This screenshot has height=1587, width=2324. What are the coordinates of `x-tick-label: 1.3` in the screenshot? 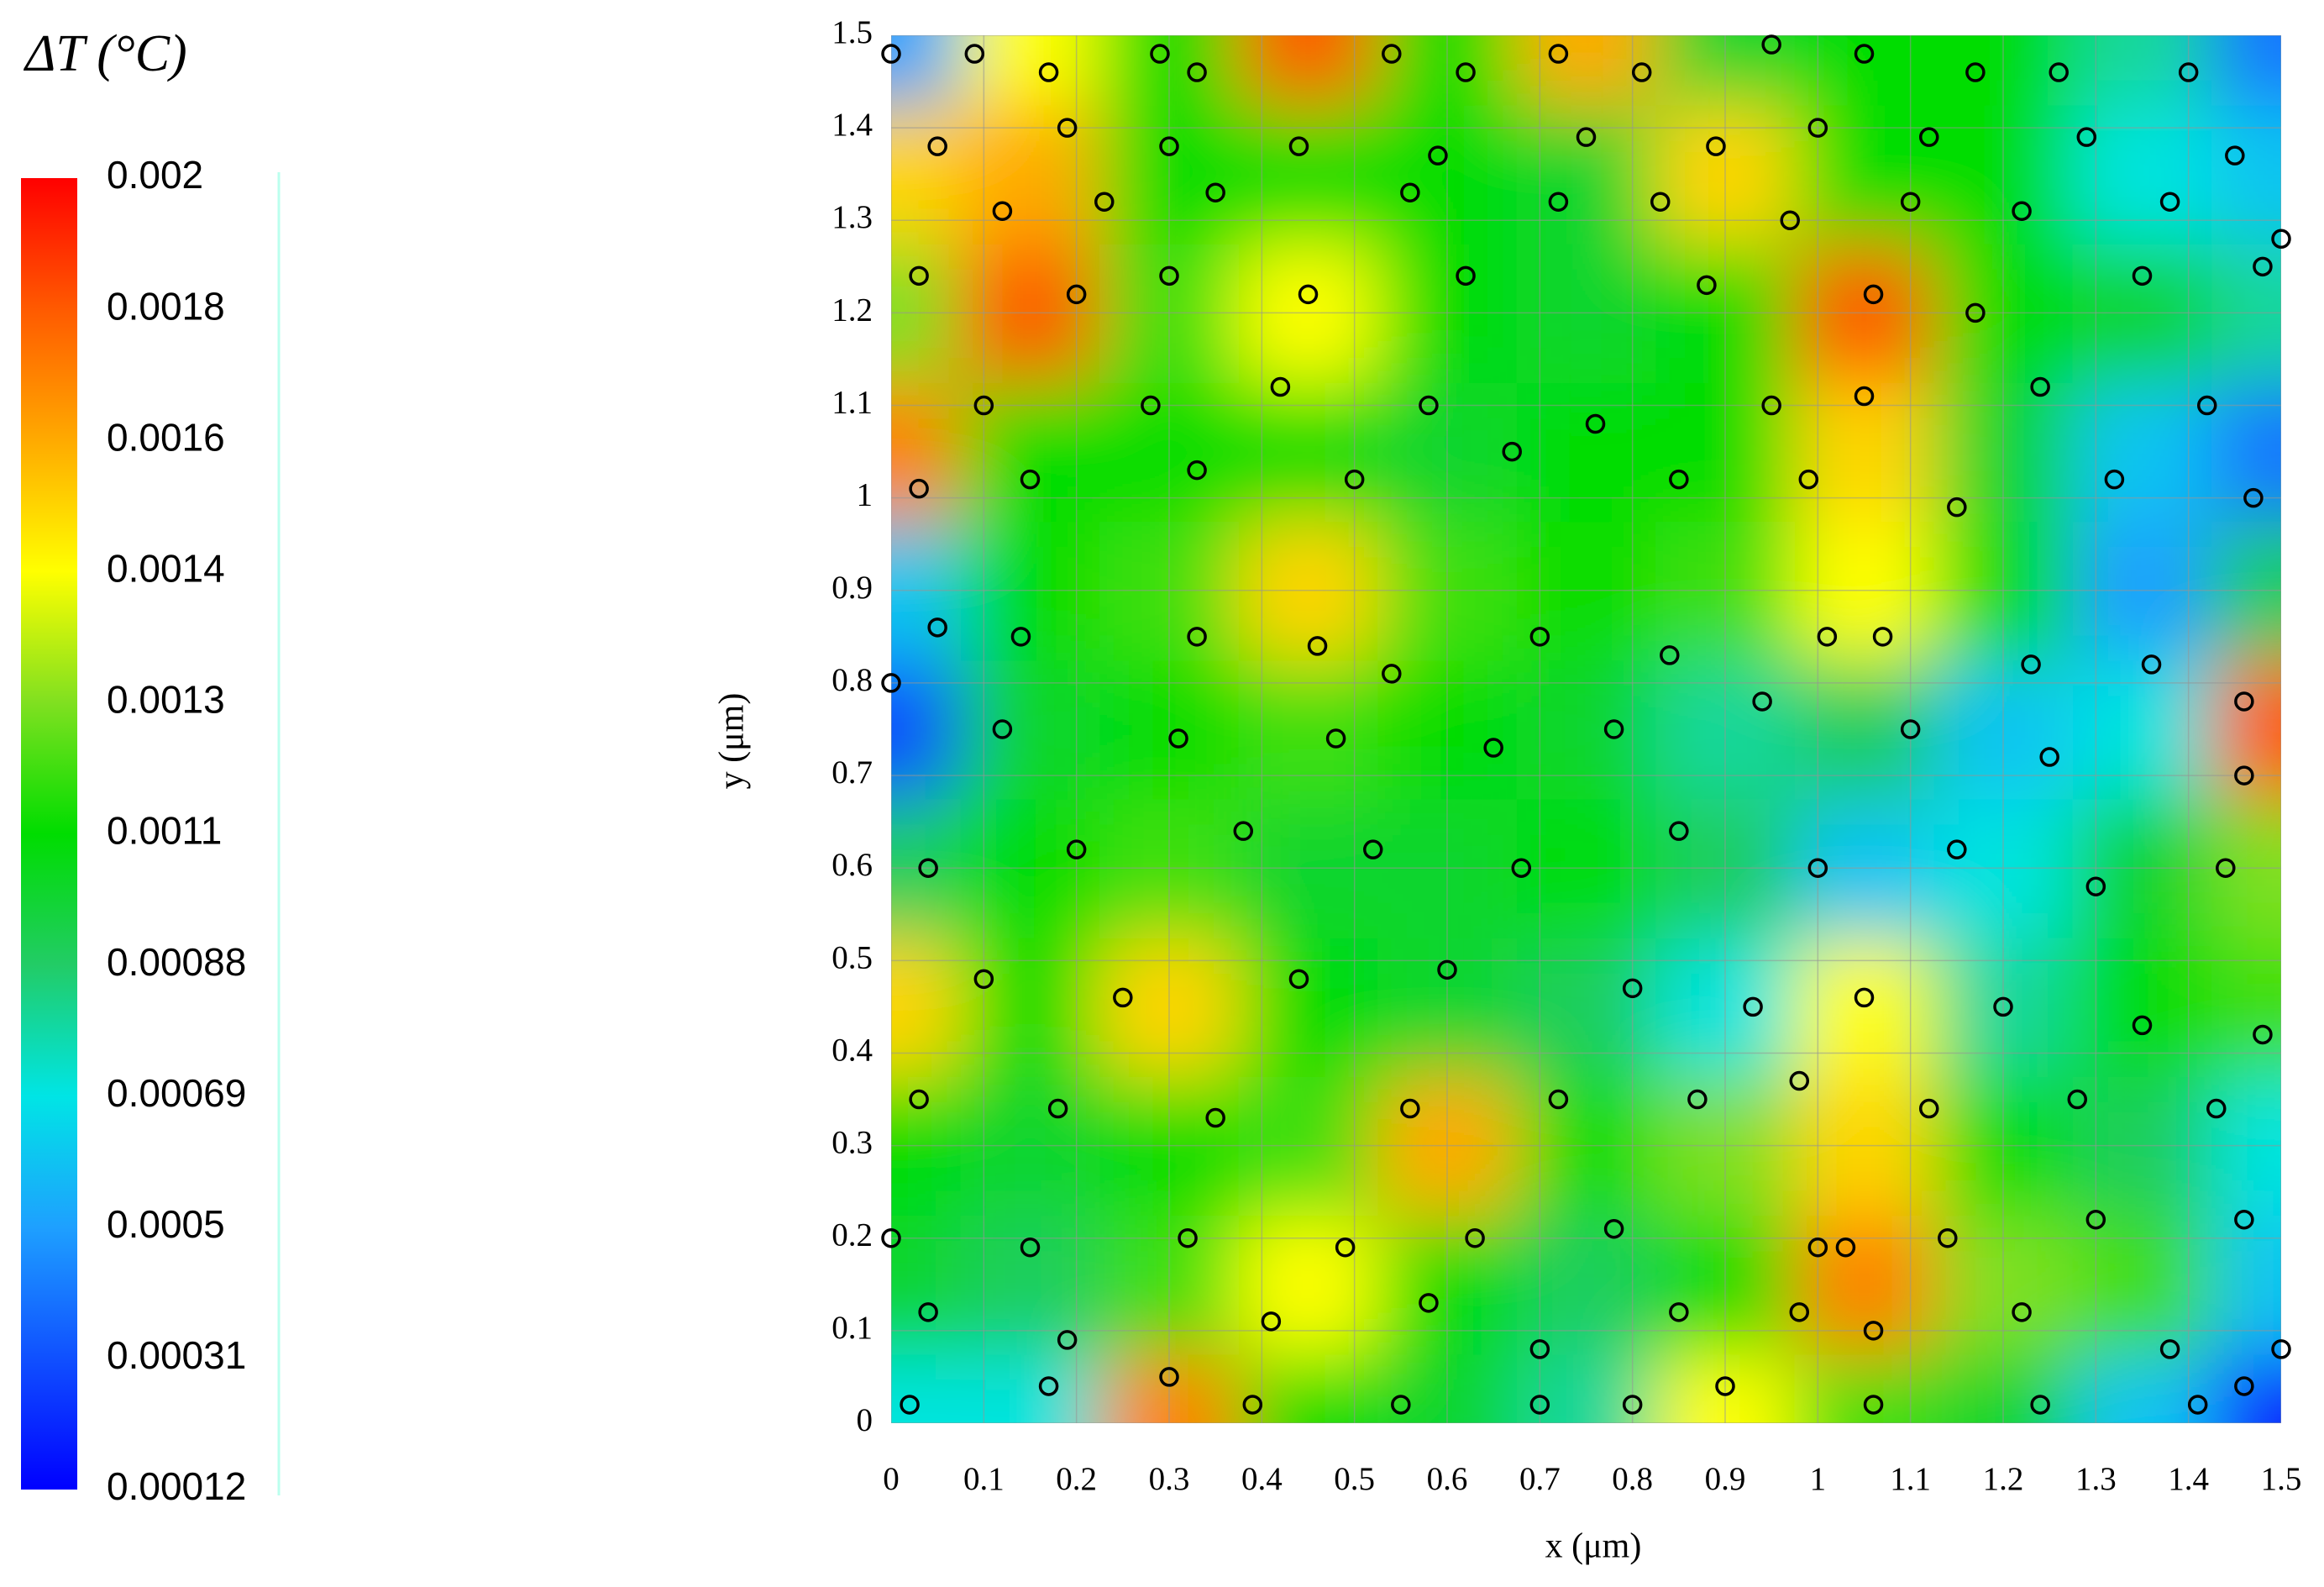 It's located at (2096, 1479).